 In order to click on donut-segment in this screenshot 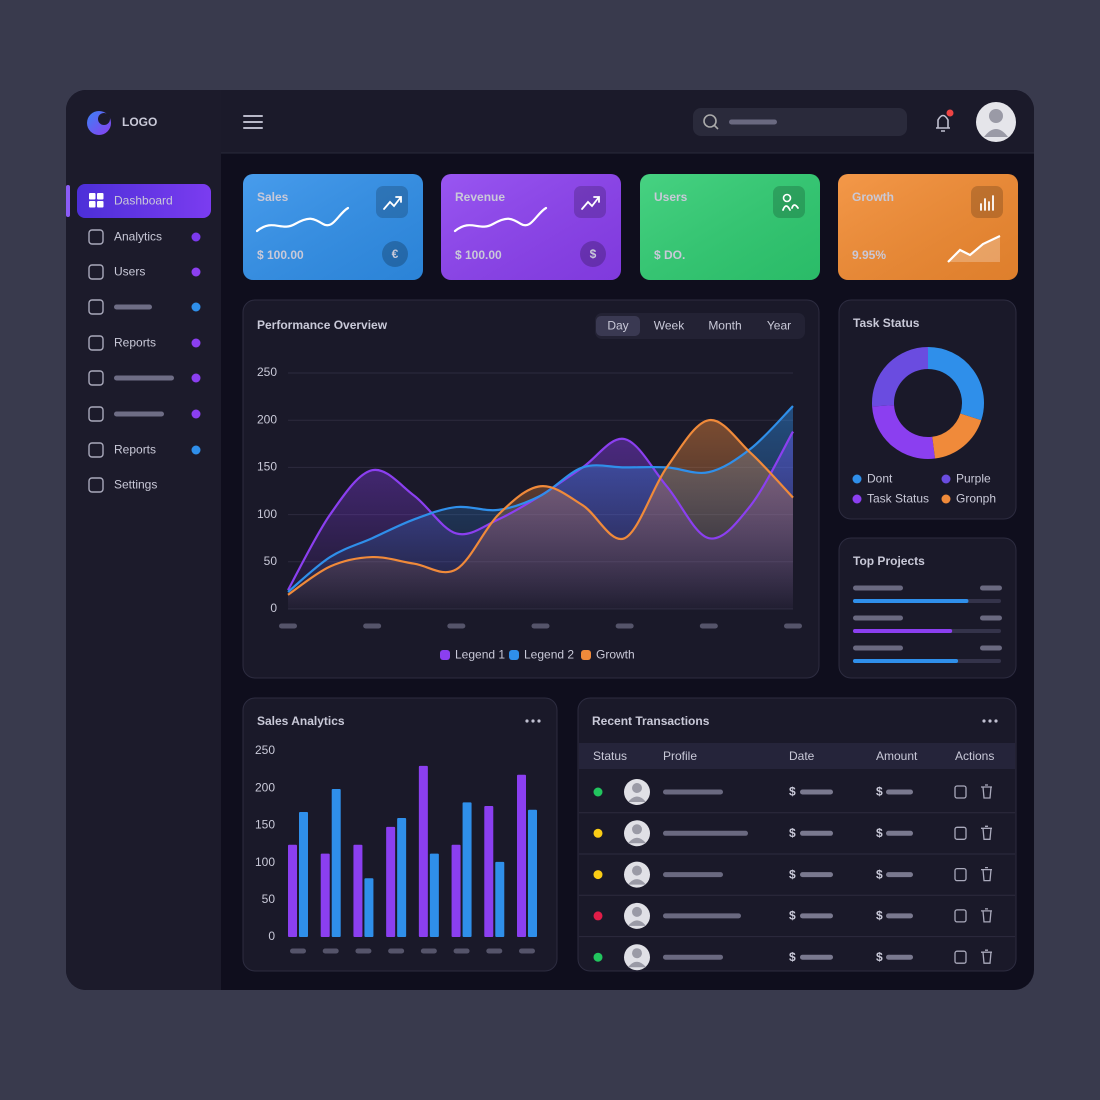, I will do `click(955, 384)`.